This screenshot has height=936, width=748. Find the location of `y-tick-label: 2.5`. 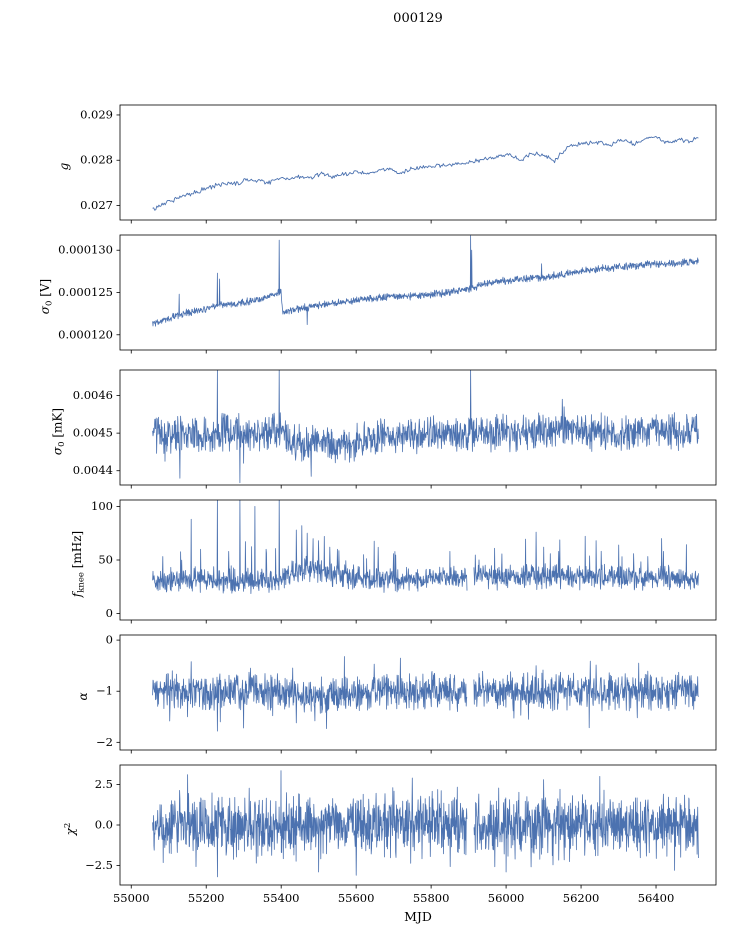

y-tick-label: 2.5 is located at coordinates (104, 784).